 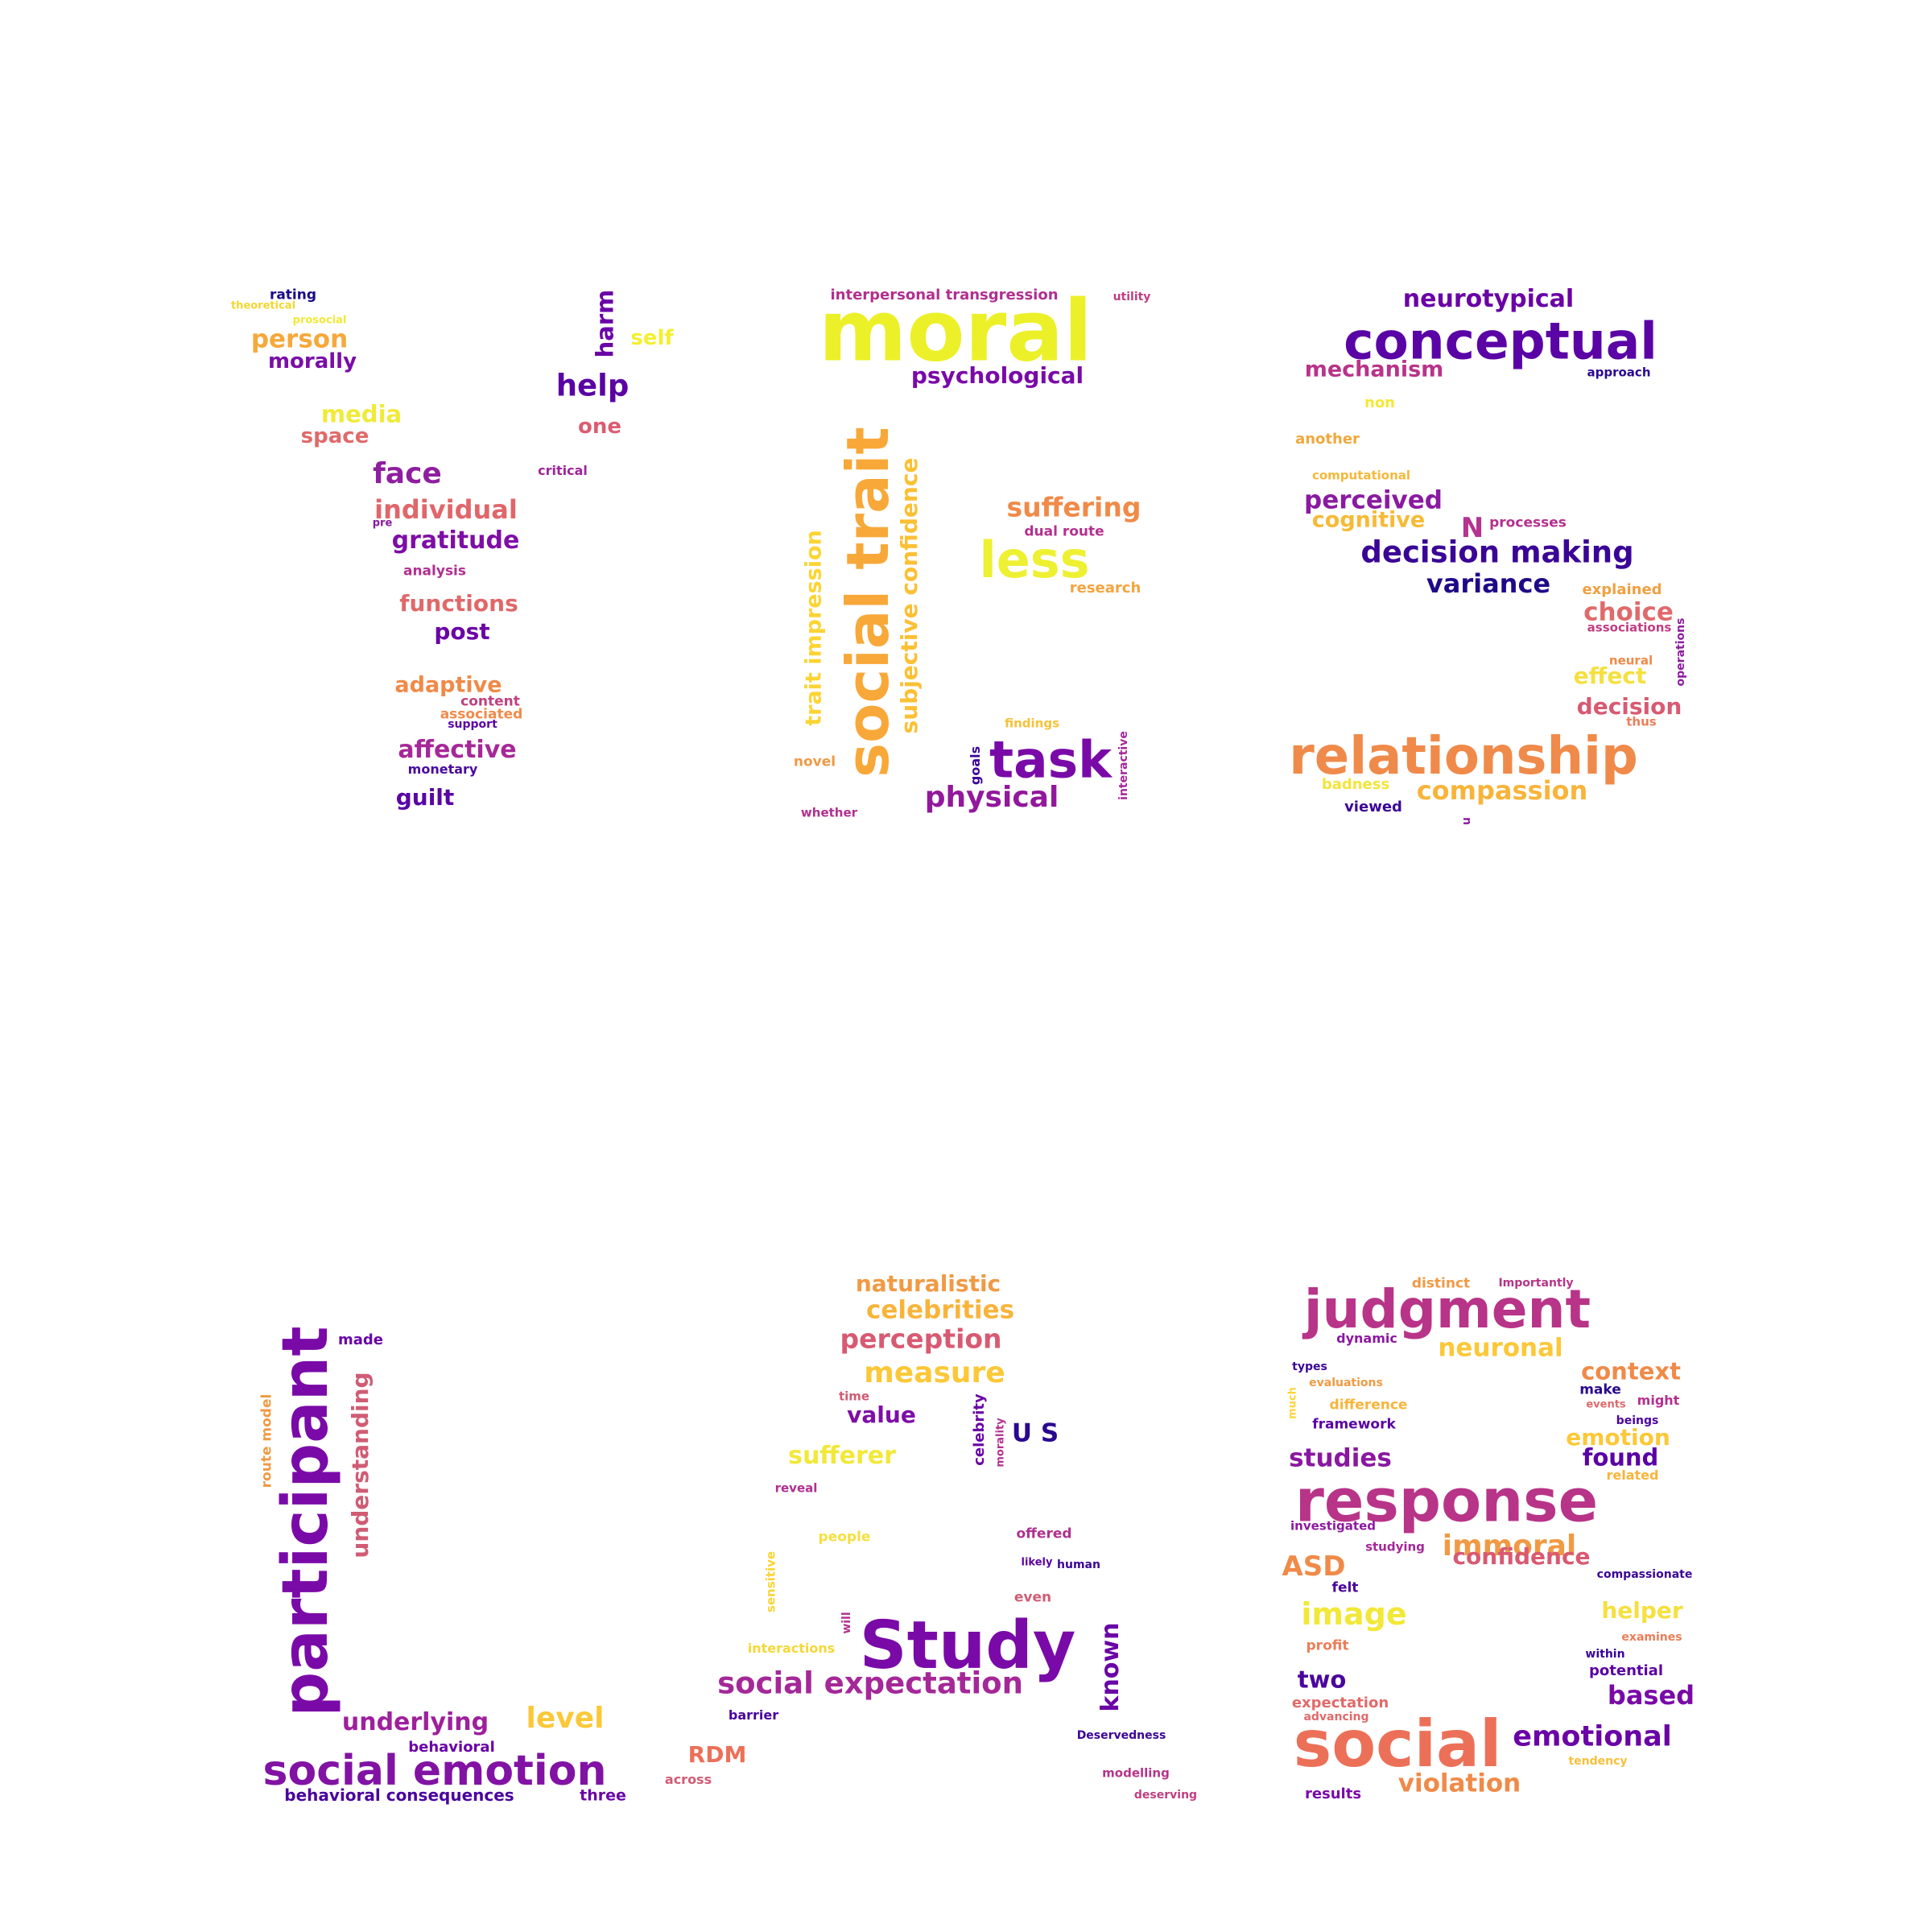 I want to click on cloud-word: interactive, so click(x=1123, y=765).